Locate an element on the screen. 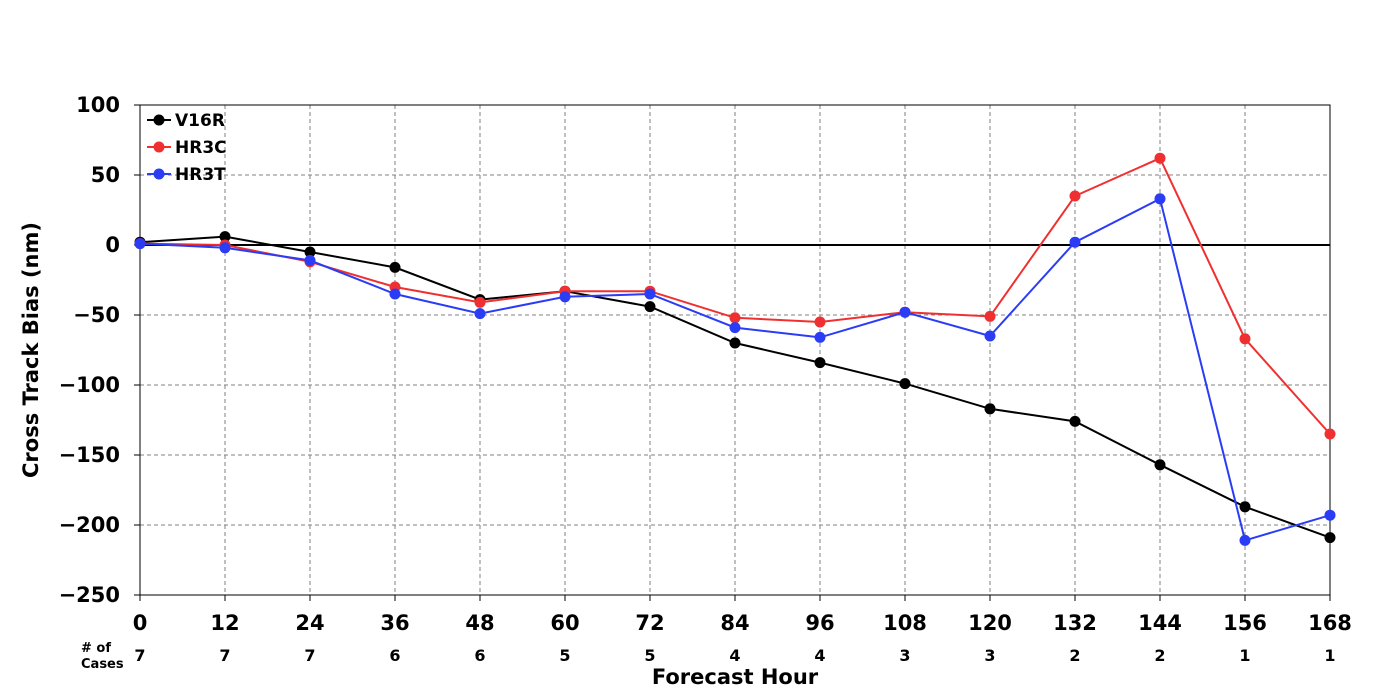 Image resolution: width=1400 pixels, height=700 pixels. x-tick-label: 84 is located at coordinates (734, 623).